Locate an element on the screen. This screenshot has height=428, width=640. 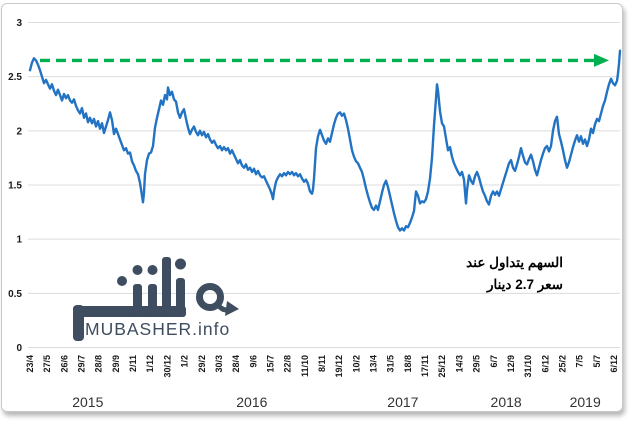
x-axis-tick-label: 29/5 is located at coordinates (477, 364).